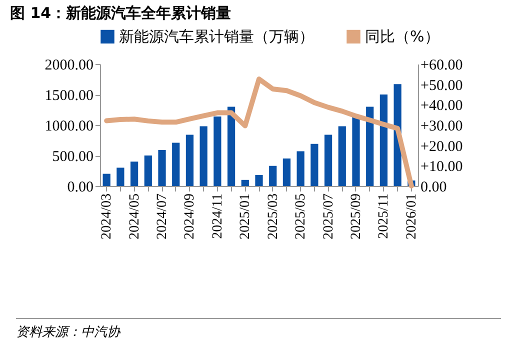 The image size is (517, 346). I want to click on y2-tick-label: +10.00, so click(441, 167).